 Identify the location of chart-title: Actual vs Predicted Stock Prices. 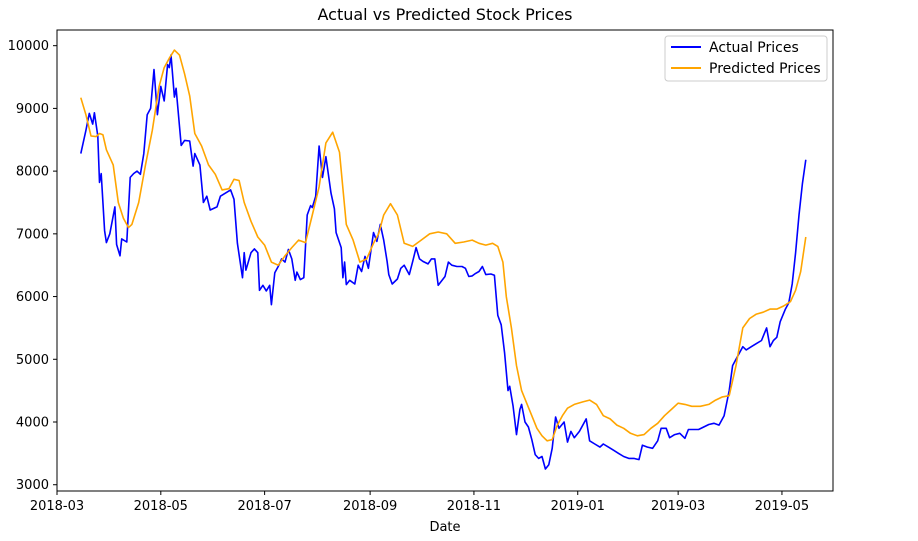
(444, 14).